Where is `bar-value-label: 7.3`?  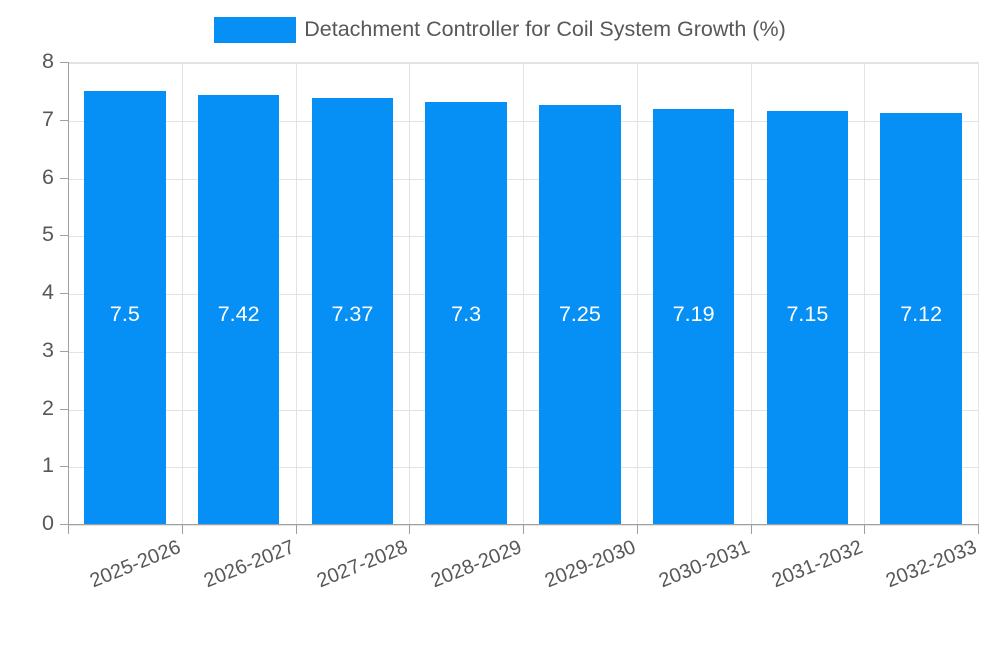
bar-value-label: 7.3 is located at coordinates (466, 314).